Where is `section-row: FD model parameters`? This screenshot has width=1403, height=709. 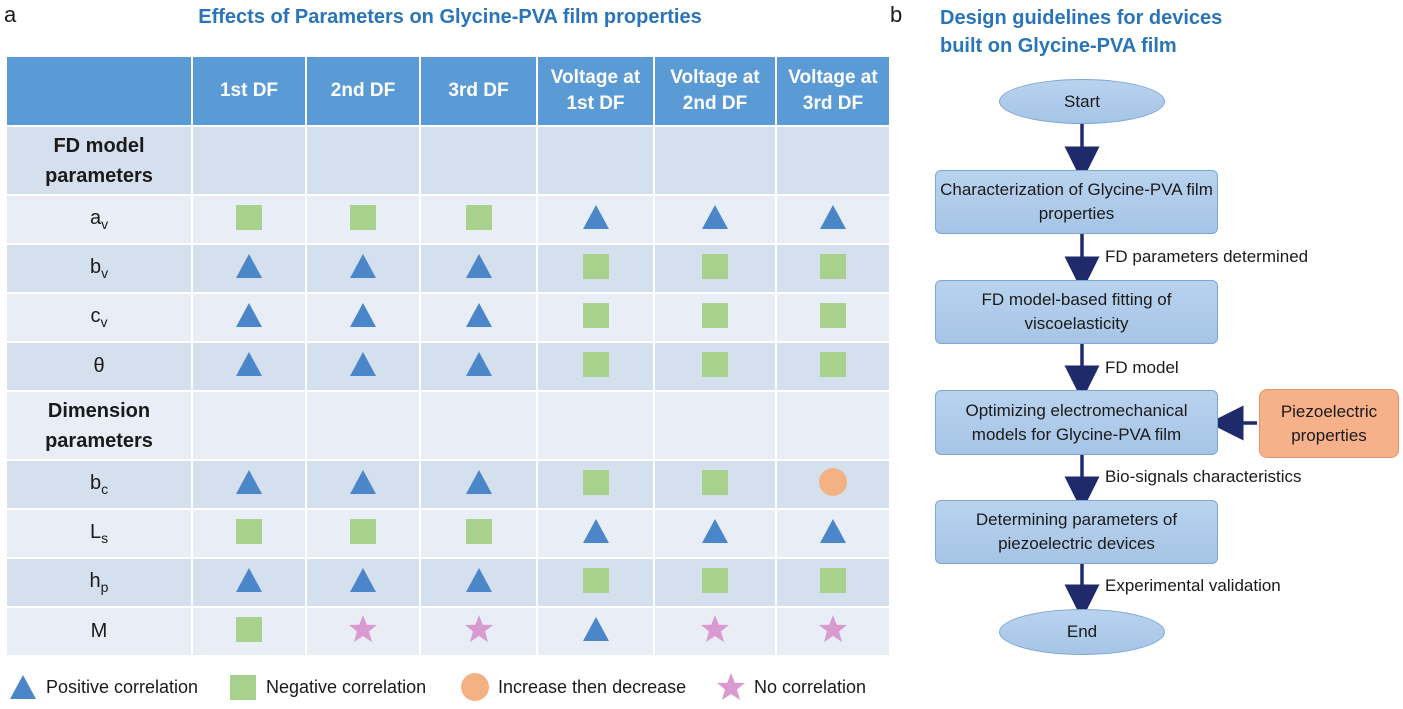
section-row: FD model parameters is located at coordinates (448, 160).